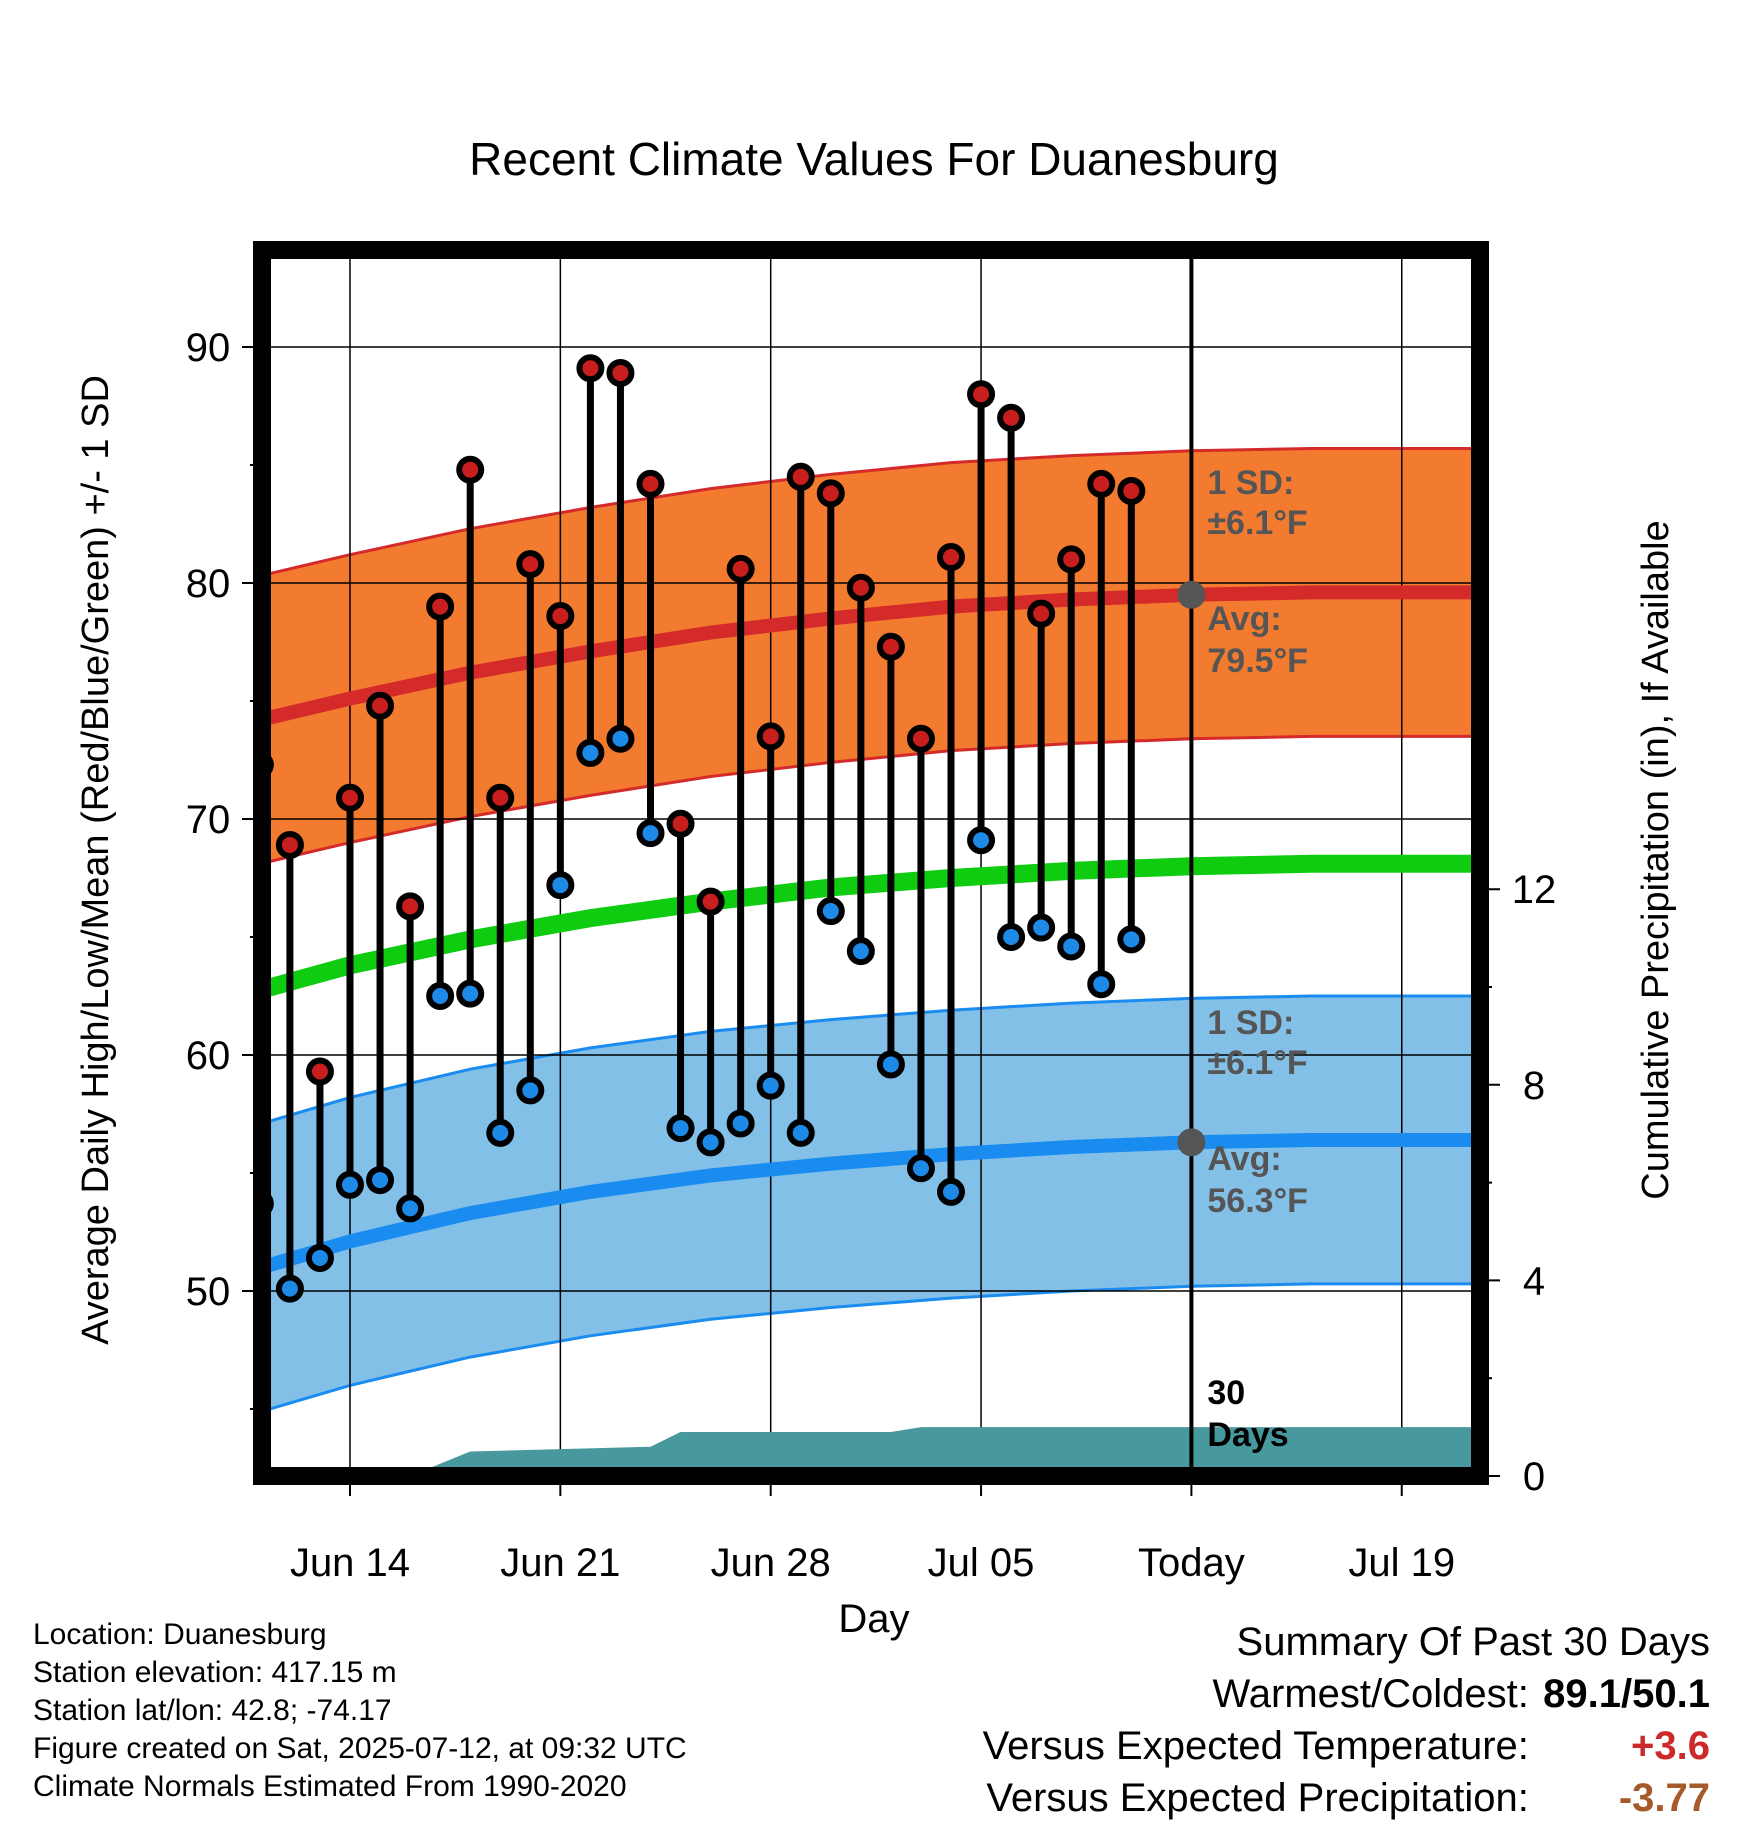 The height and width of the screenshot is (1828, 1748). I want to click on low-sd-lower-edge, so click(871, 1347).